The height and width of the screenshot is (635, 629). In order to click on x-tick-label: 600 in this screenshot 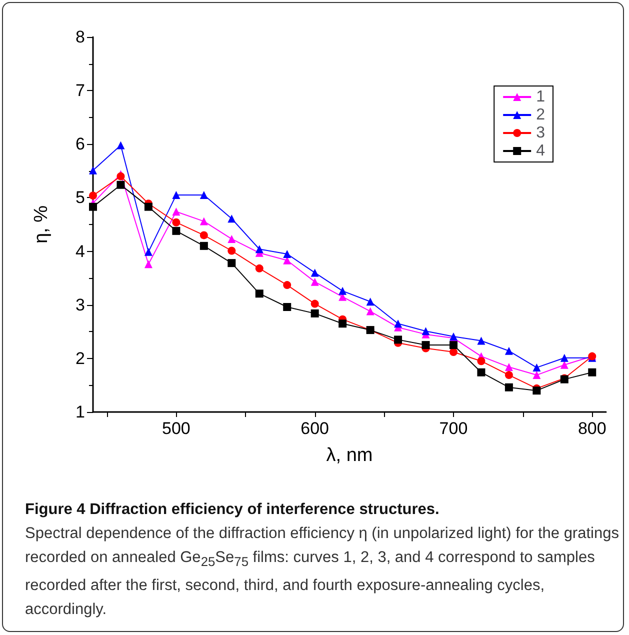, I will do `click(315, 428)`.